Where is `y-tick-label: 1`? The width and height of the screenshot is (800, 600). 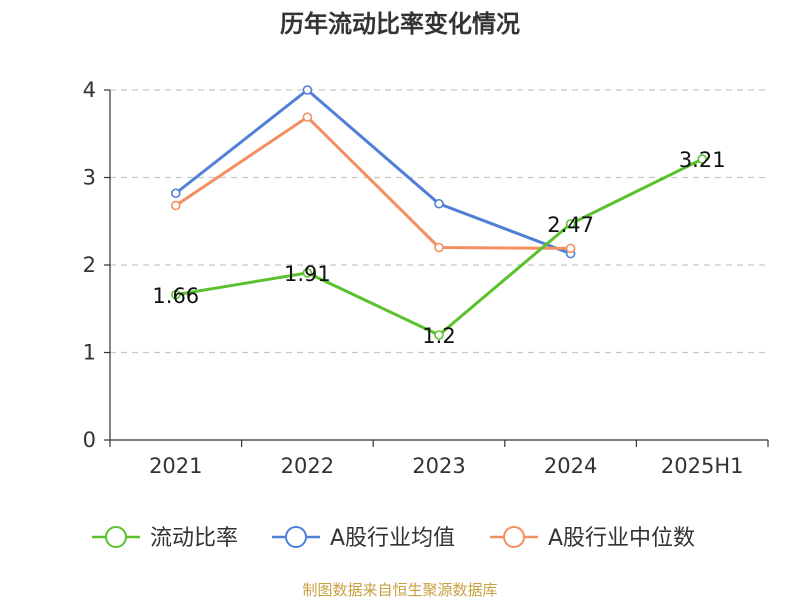 y-tick-label: 1 is located at coordinates (89, 353).